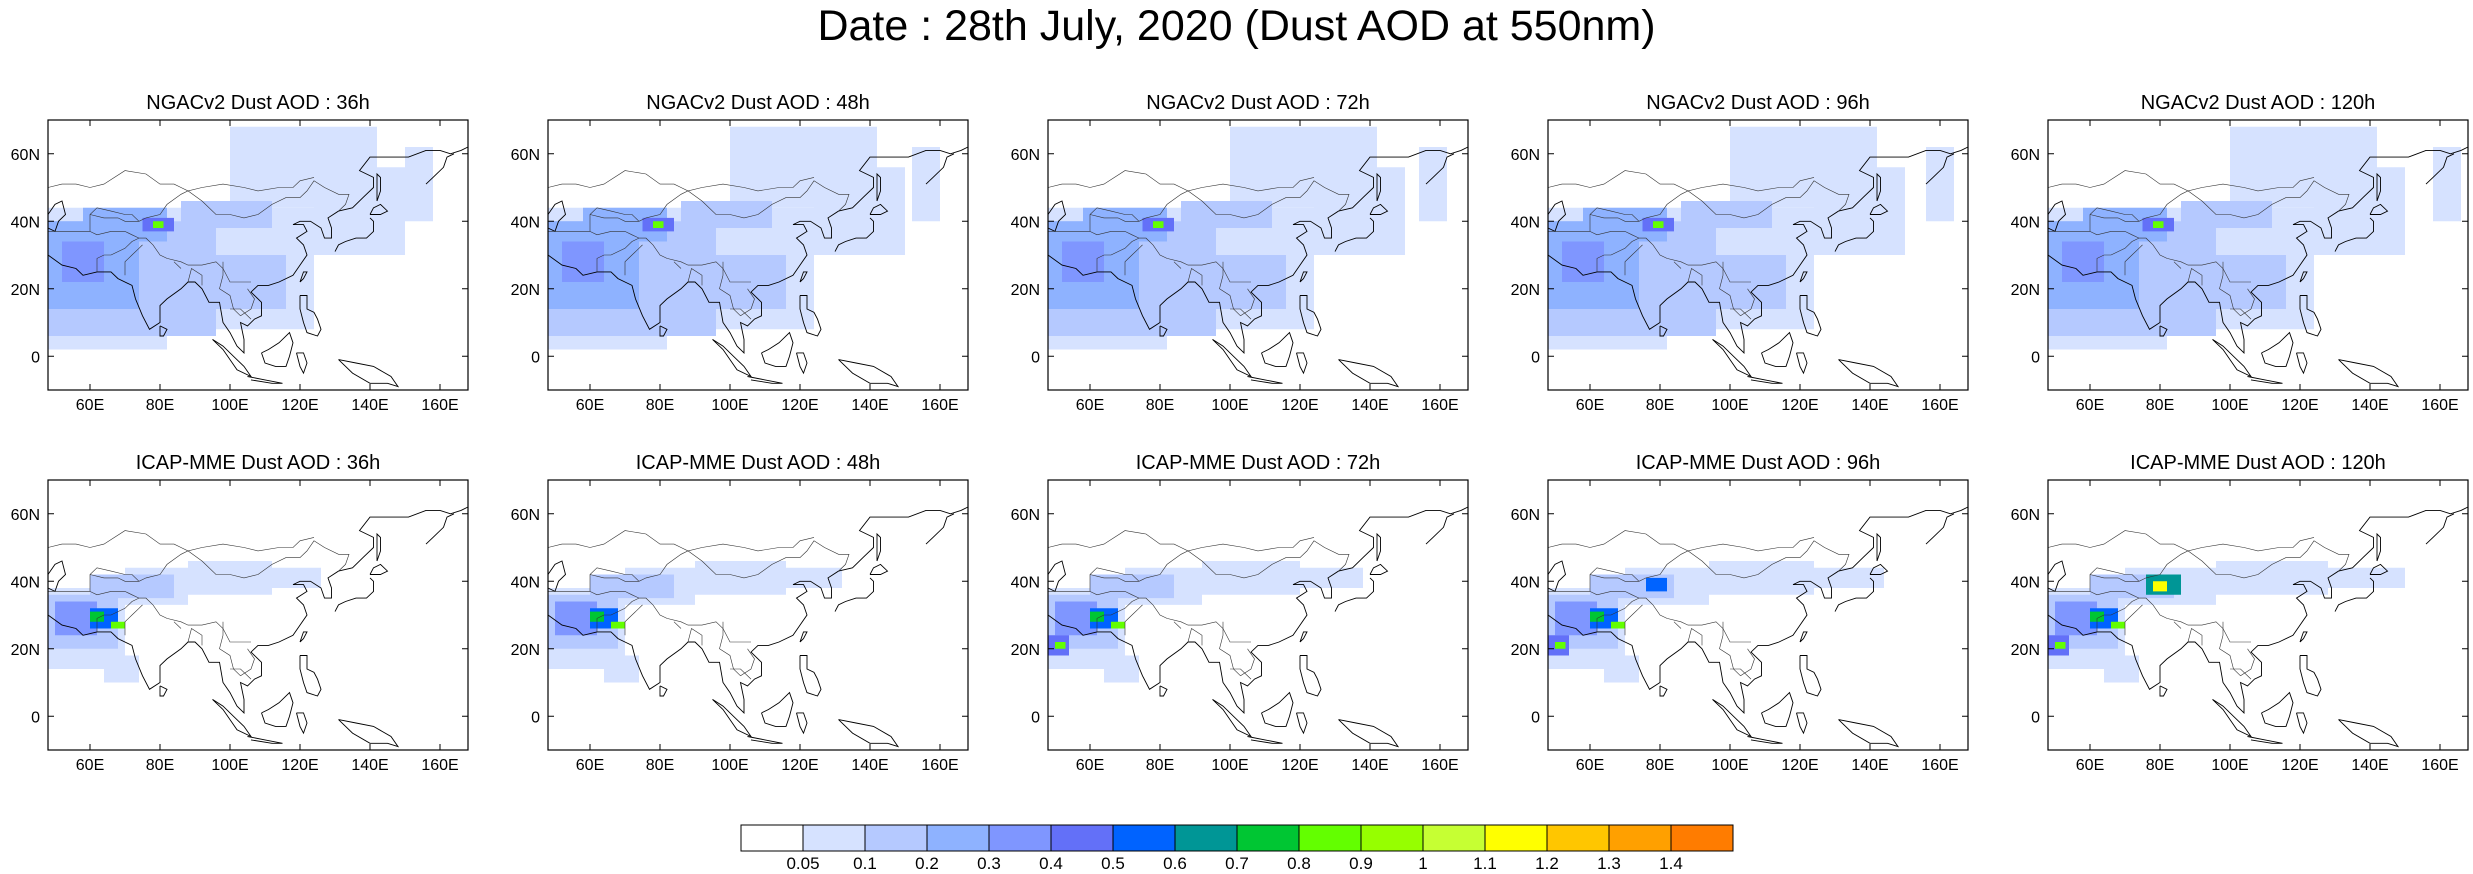 Image resolution: width=2473 pixels, height=874 pixels. Describe the element at coordinates (1671, 863) in the screenshot. I see `colorbar-level-label: 1.4` at that location.